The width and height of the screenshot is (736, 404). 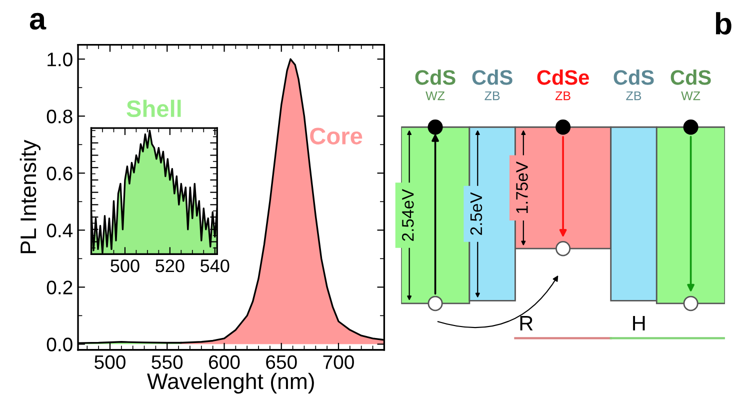 I want to click on x-axis-title: Wavelenght (nm), so click(x=230, y=383).